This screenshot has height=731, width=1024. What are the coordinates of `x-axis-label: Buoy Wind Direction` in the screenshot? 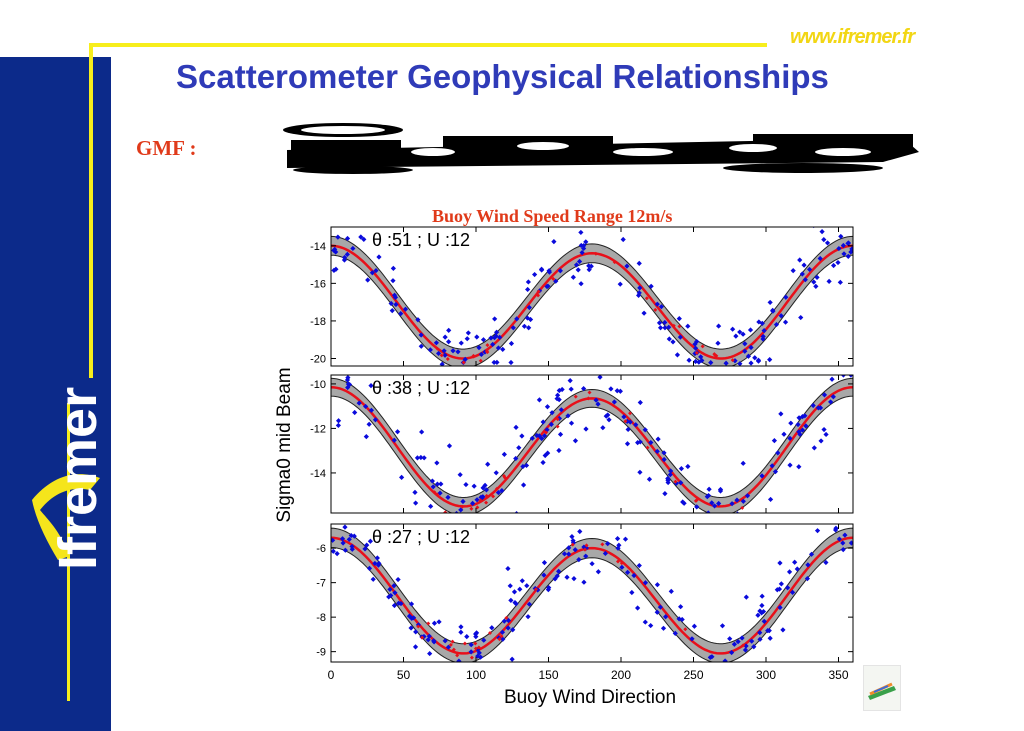 It's located at (590, 697).